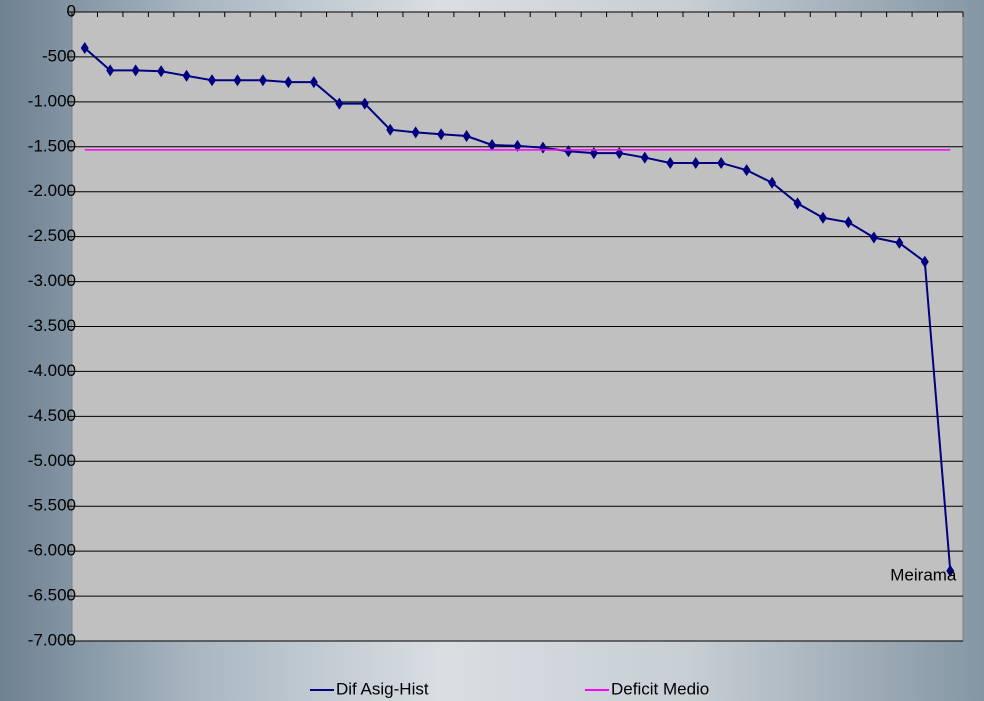  I want to click on data-label: Meirama, so click(923, 574).